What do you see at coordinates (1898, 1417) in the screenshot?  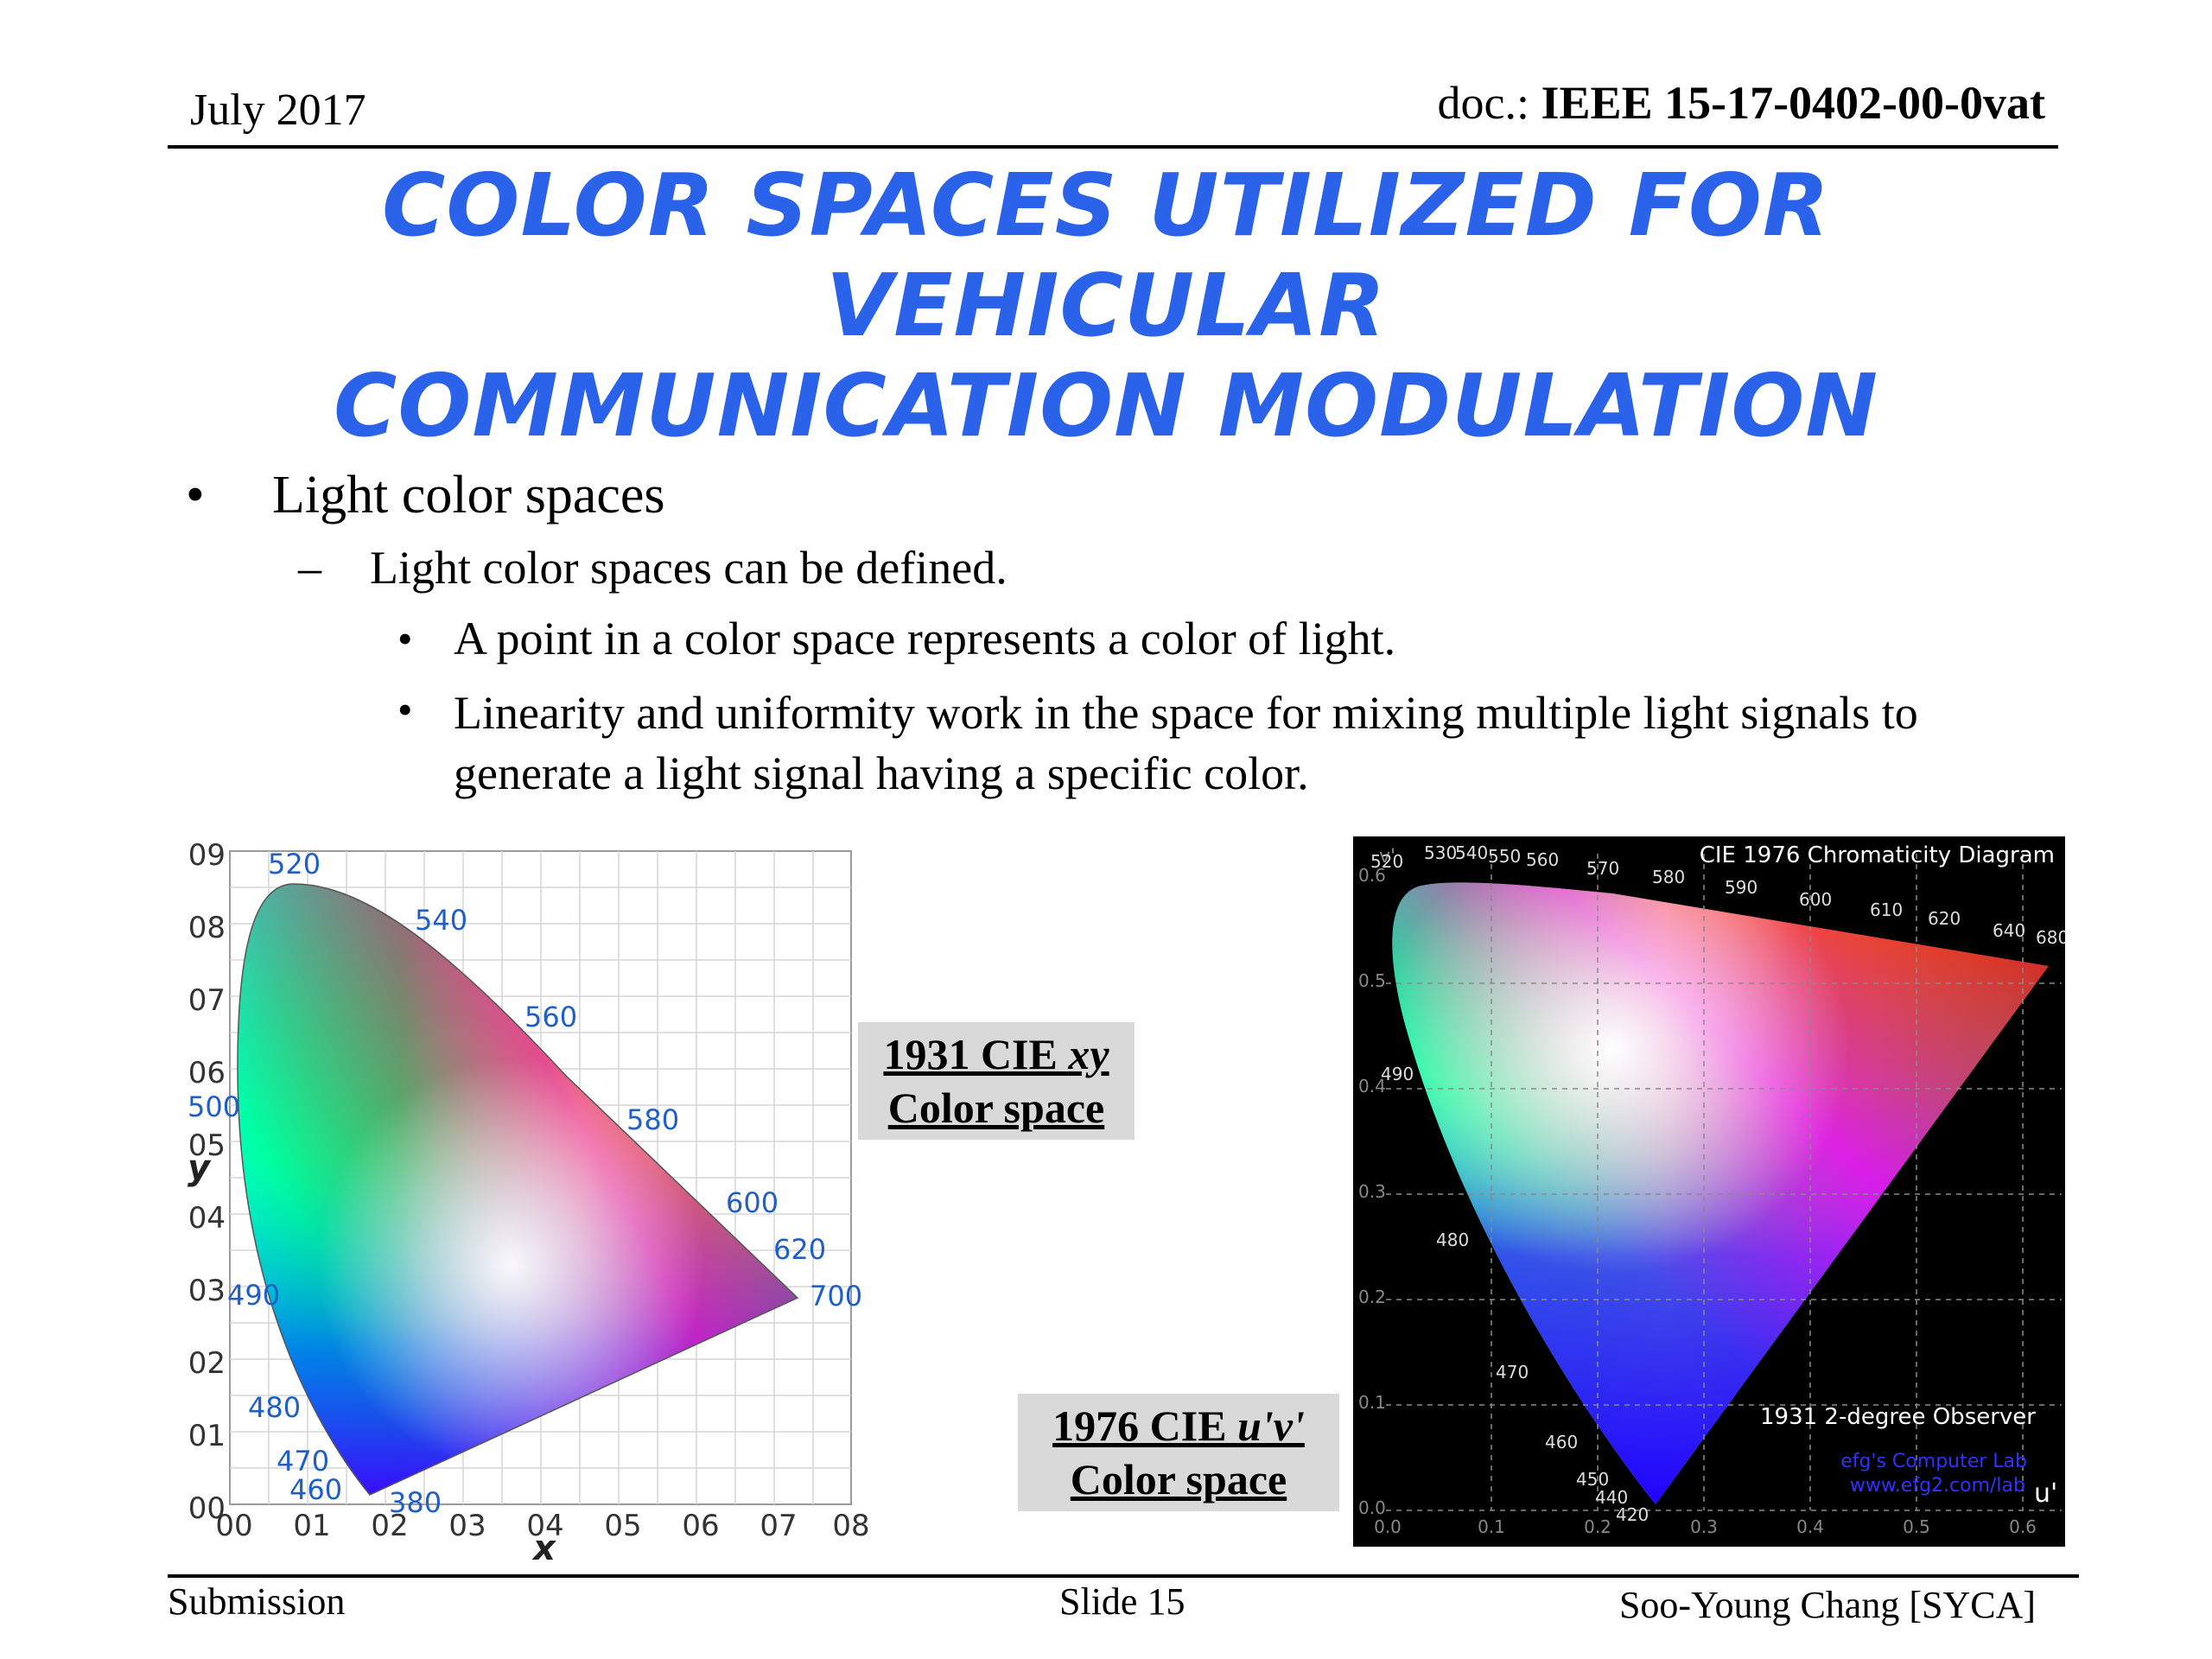 I see `observer-label: 1931 2-degree Observer` at bounding box center [1898, 1417].